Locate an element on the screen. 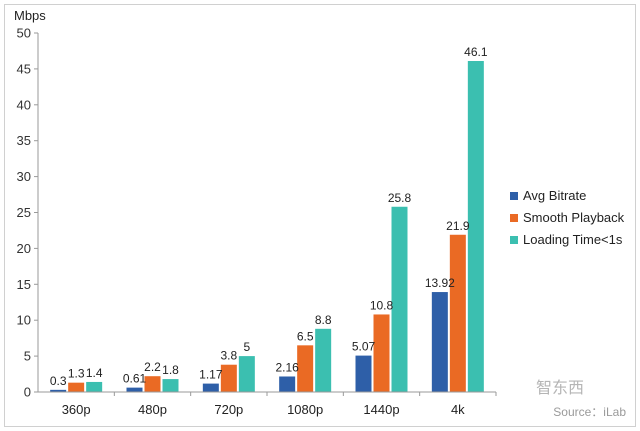 Image resolution: width=640 pixels, height=431 pixels. y-tick-label: 25 is located at coordinates (24, 212).